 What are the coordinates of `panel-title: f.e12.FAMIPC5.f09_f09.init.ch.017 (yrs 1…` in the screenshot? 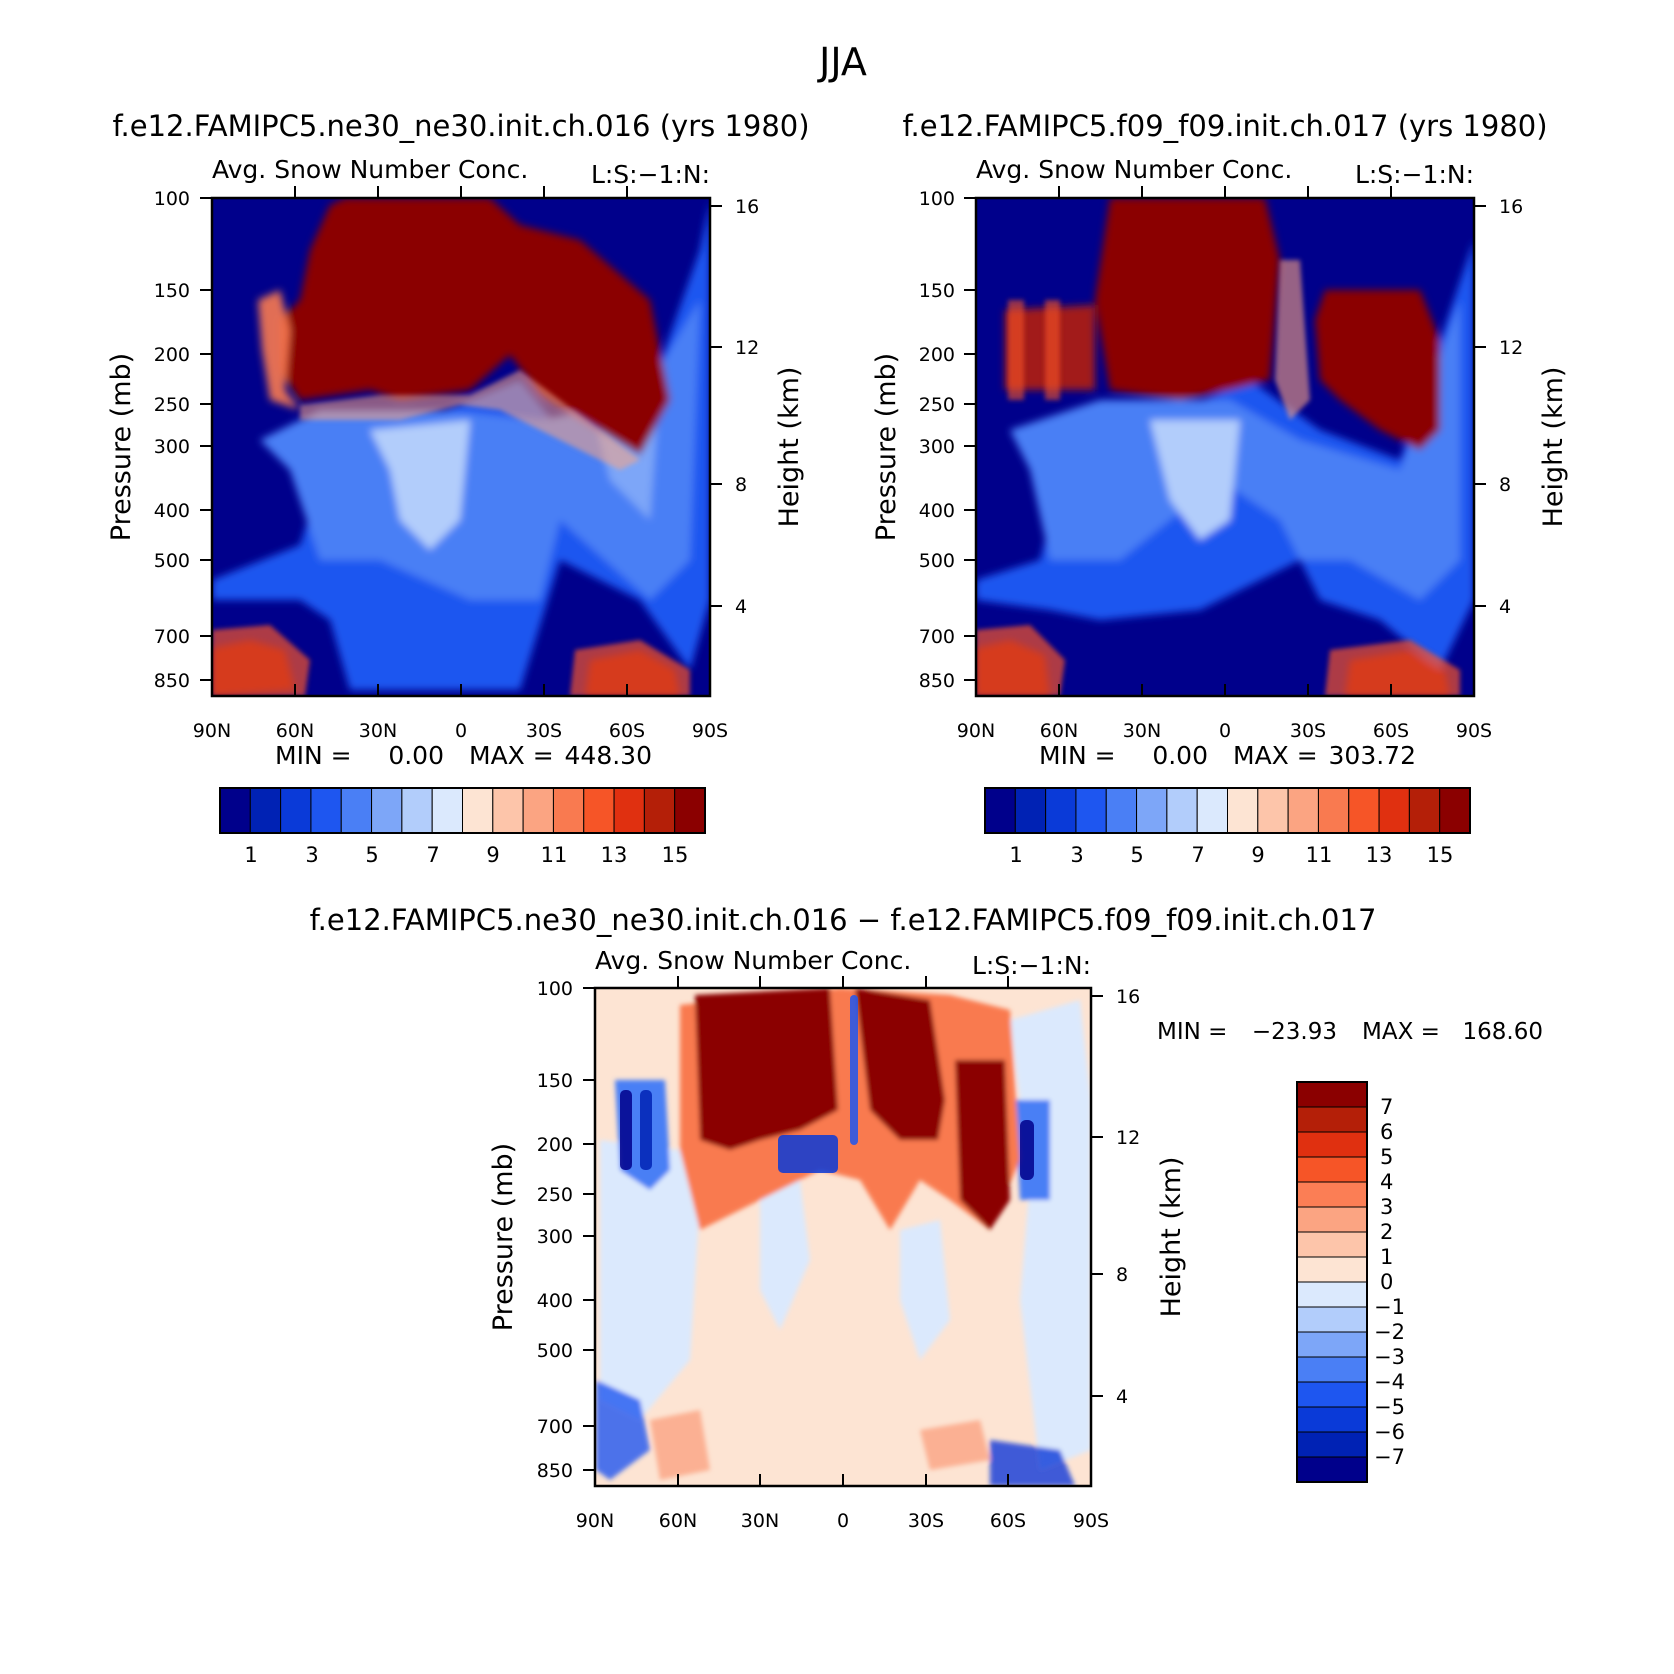 It's located at (1224, 126).